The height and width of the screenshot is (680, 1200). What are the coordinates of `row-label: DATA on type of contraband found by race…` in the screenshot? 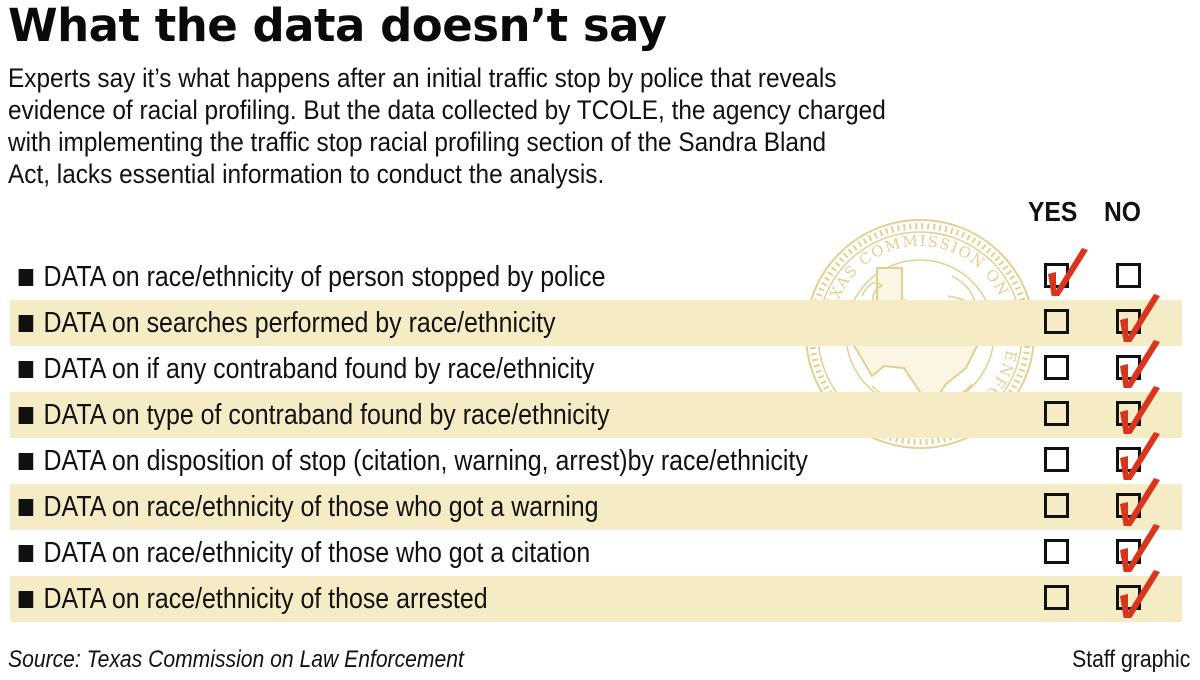 It's located at (326, 414).